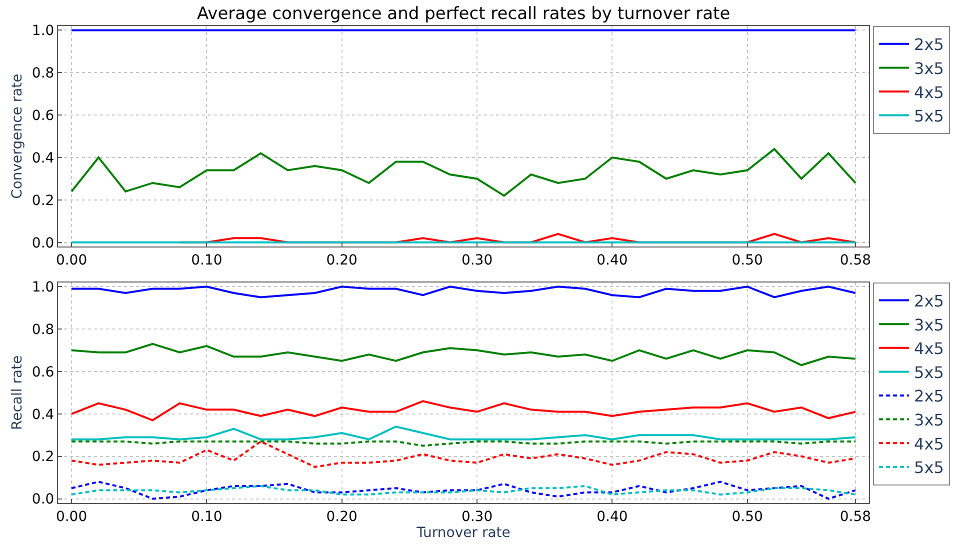  I want to click on y-axis-title: Convergence rate, so click(18, 136).